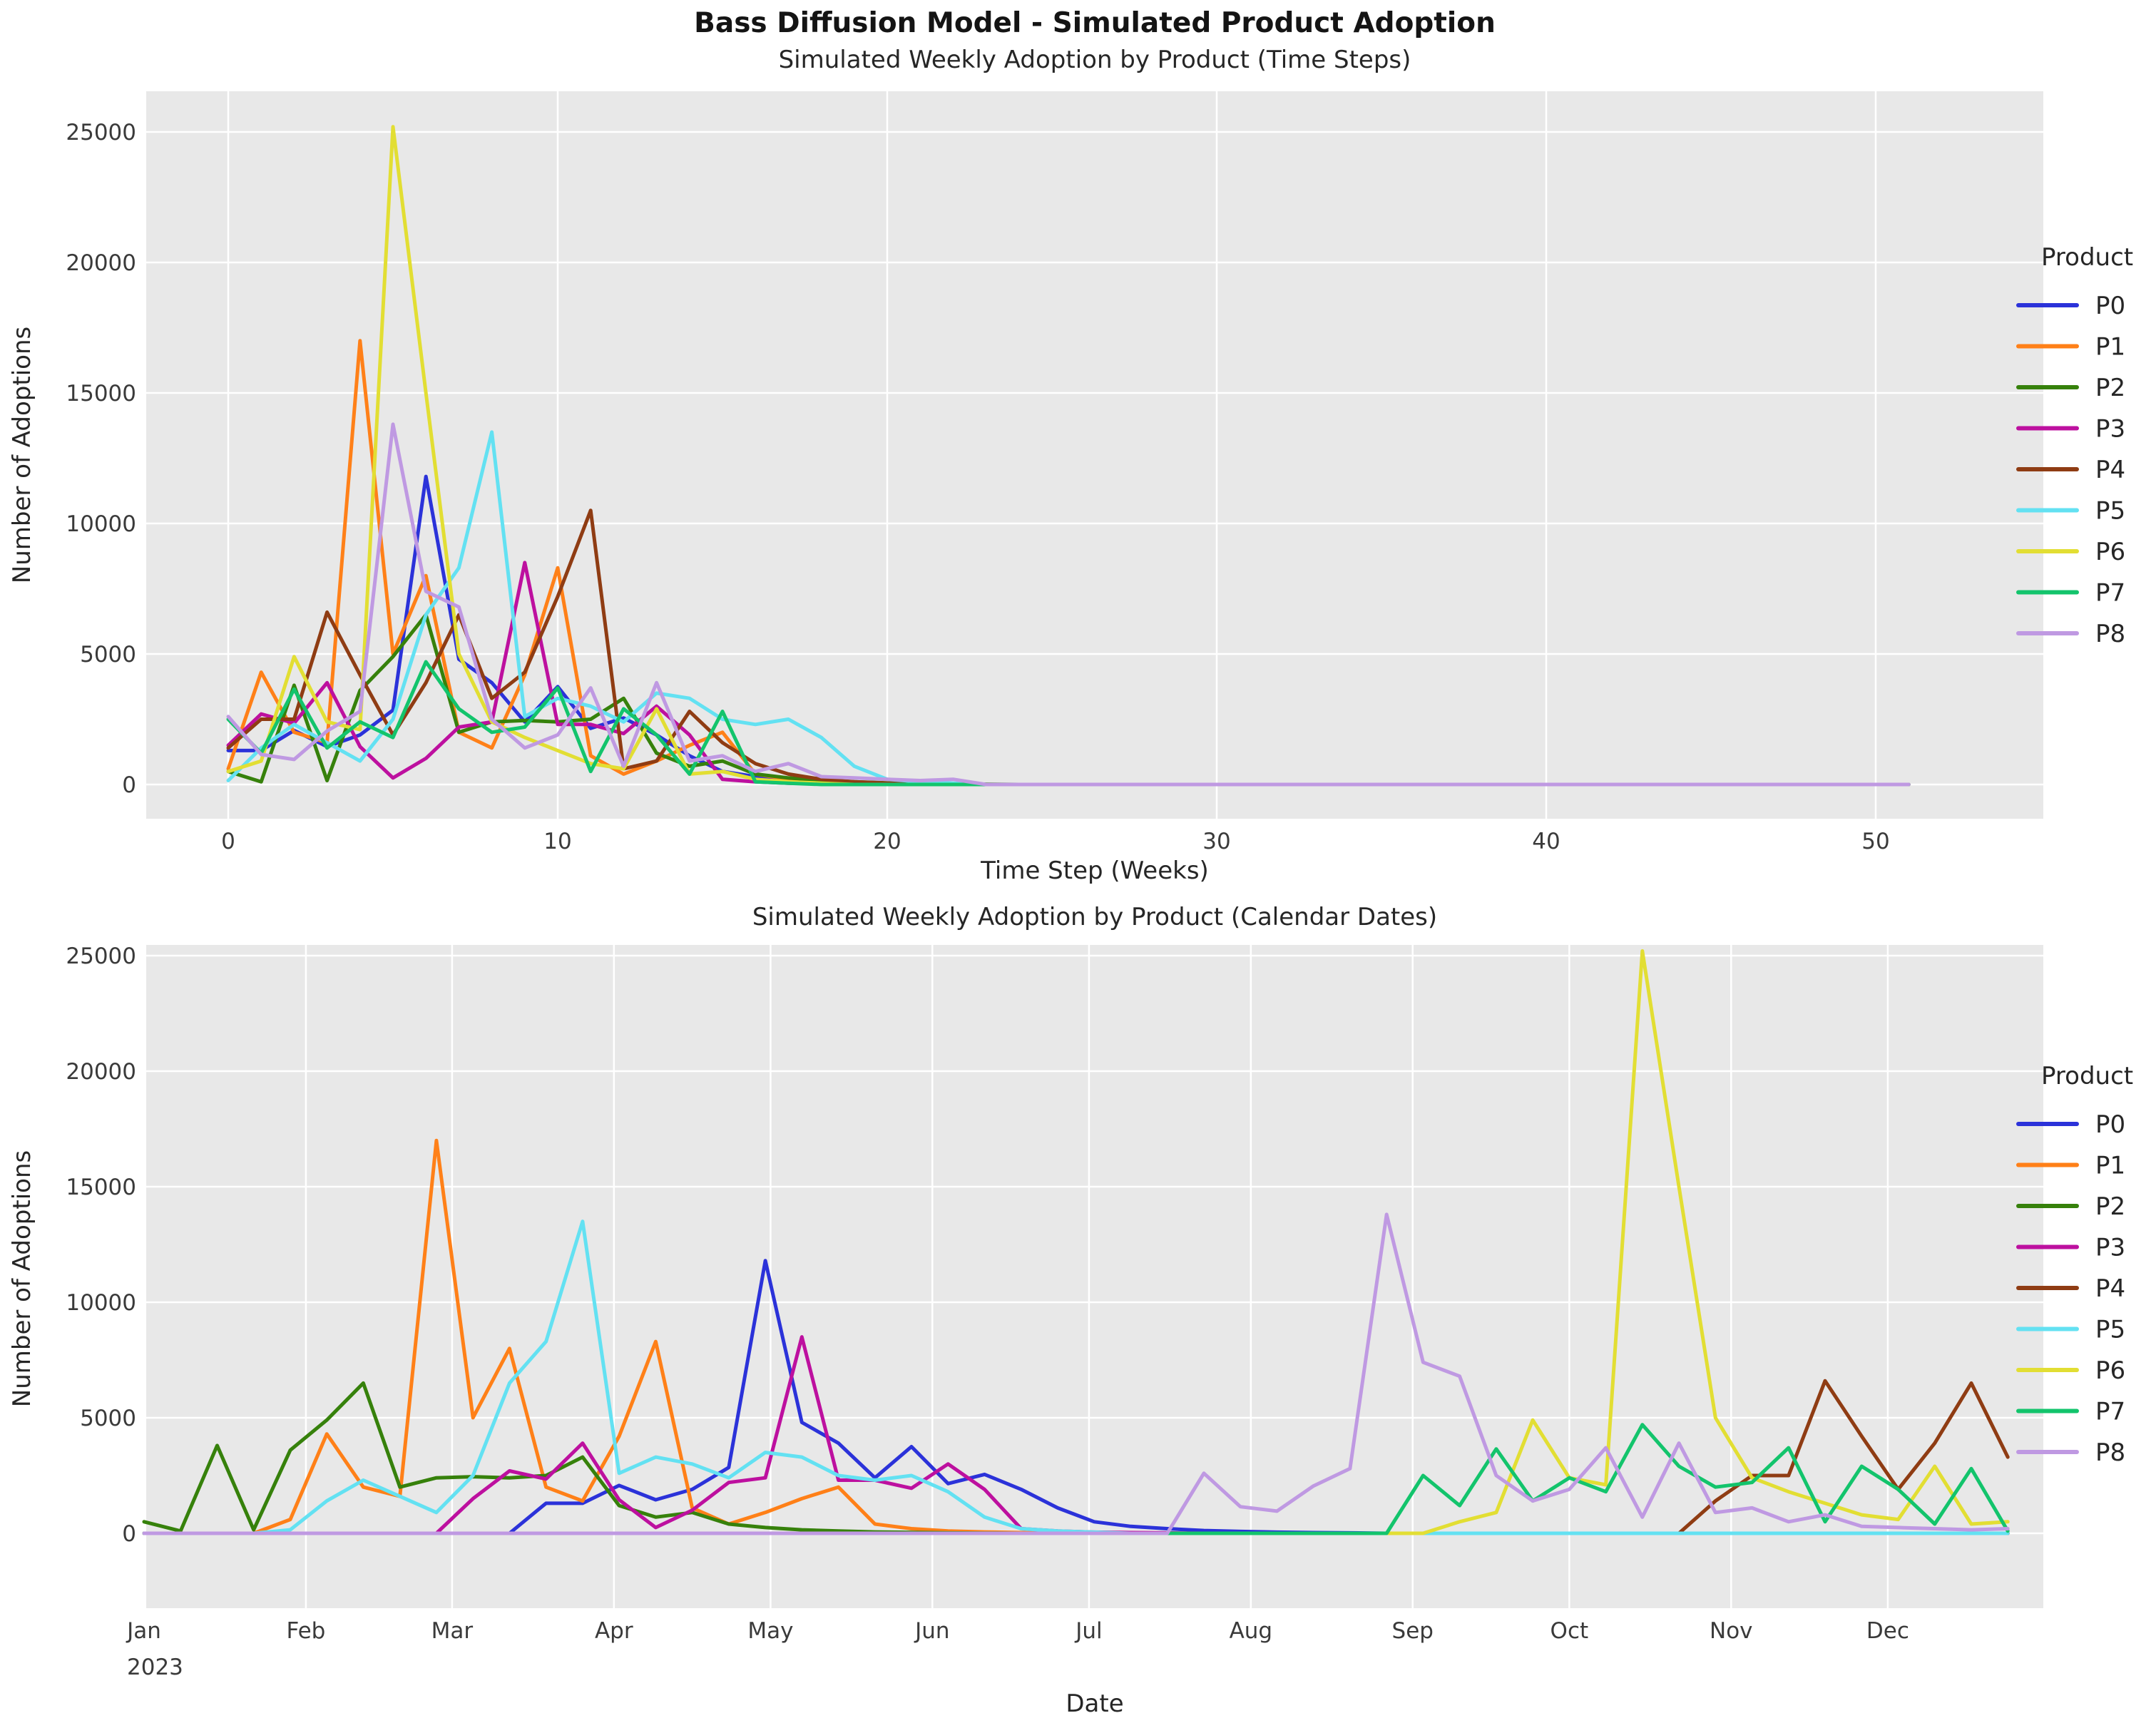  What do you see at coordinates (887, 841) in the screenshot?
I see `x-tick-label: 20` at bounding box center [887, 841].